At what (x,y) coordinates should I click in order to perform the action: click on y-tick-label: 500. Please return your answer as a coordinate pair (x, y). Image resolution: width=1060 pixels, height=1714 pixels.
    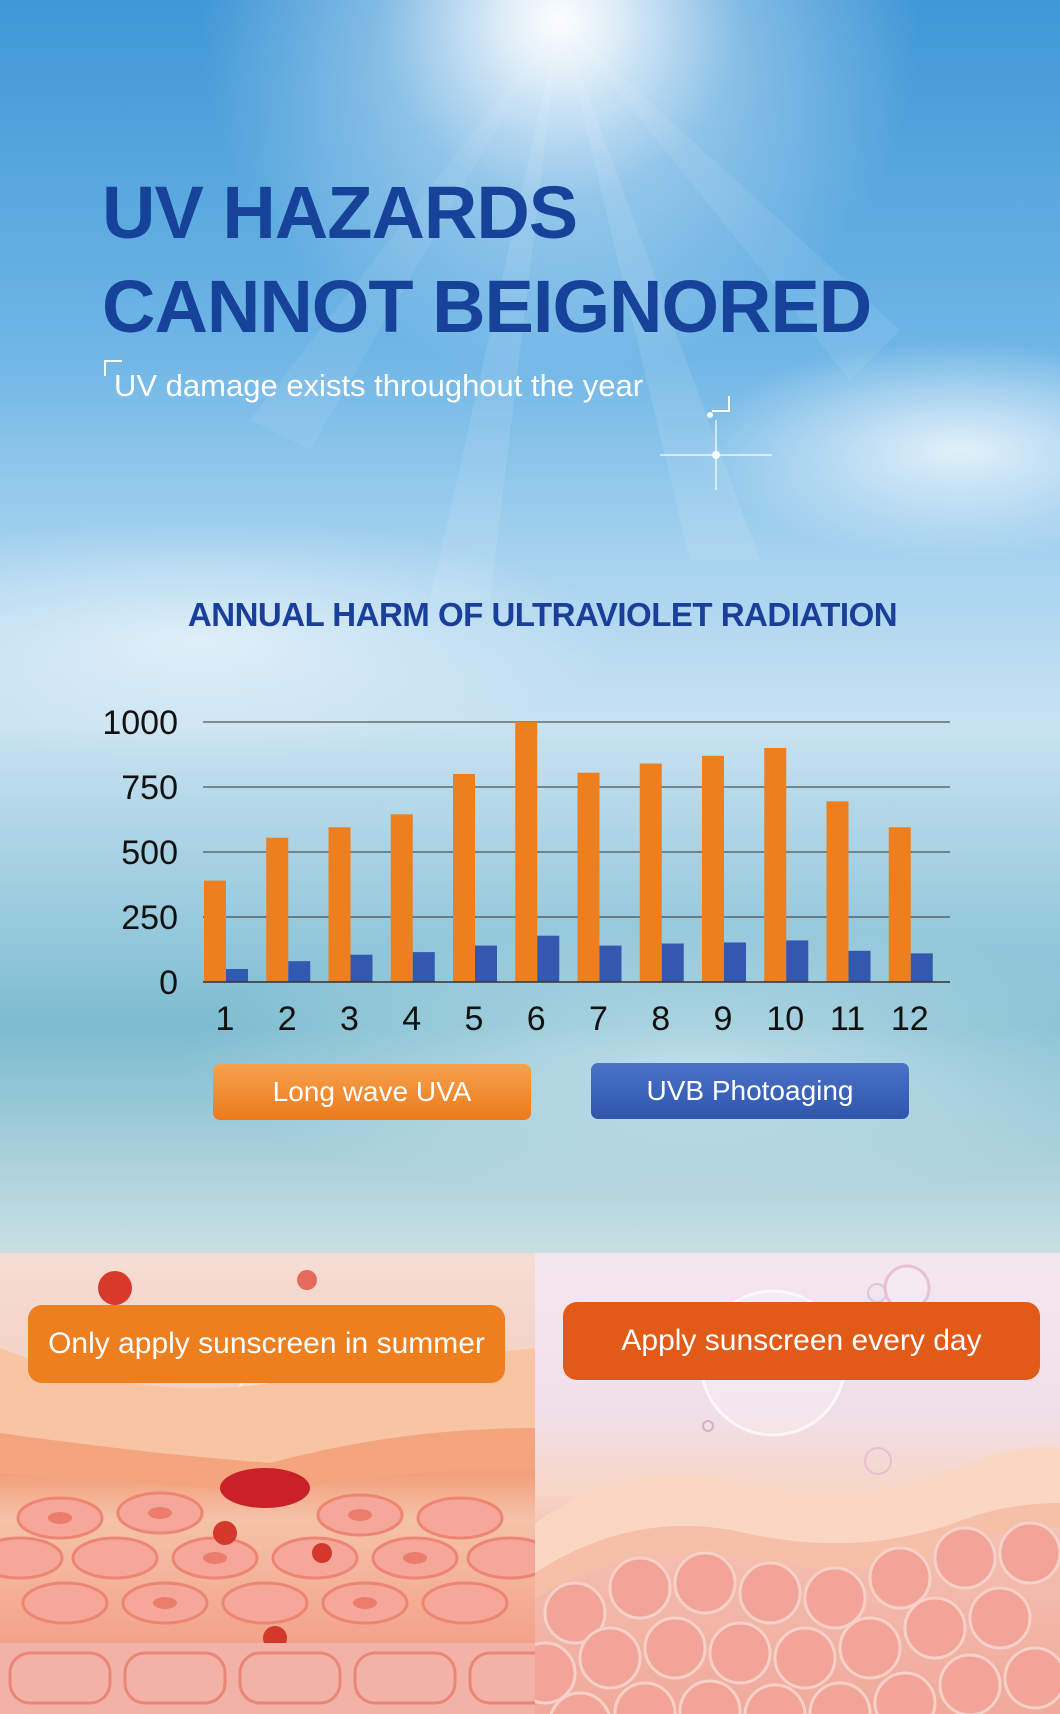
    Looking at the image, I should click on (149, 853).